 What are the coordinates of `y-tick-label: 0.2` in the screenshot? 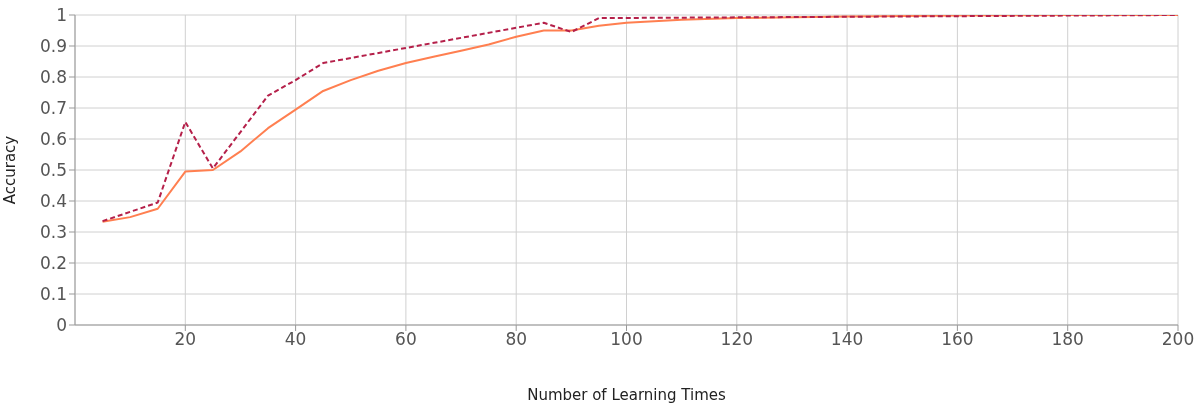 It's located at (53, 263).